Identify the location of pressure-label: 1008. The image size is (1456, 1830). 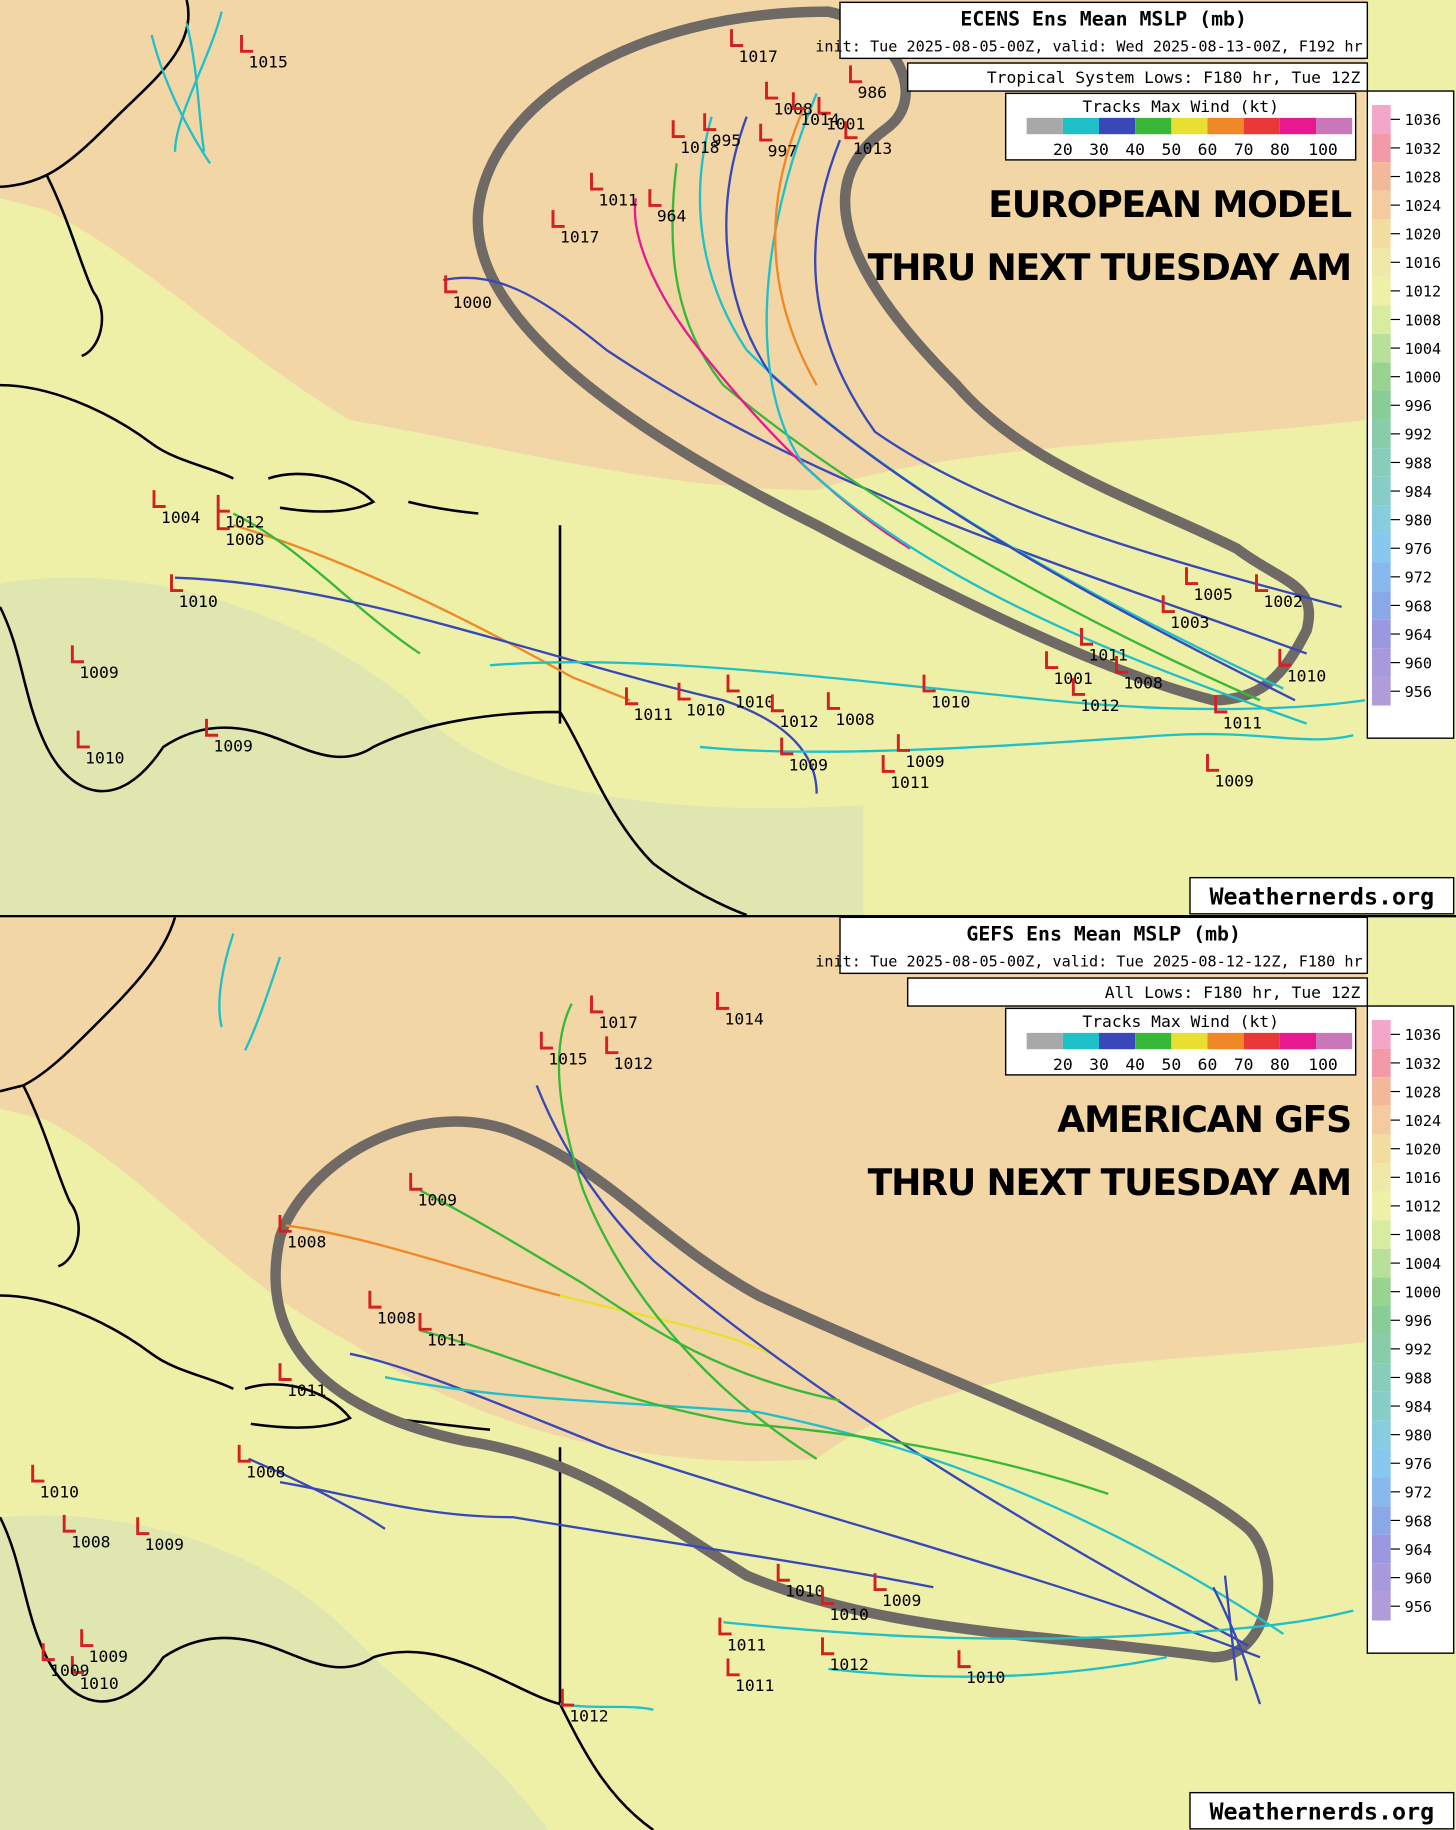
(1423, 320).